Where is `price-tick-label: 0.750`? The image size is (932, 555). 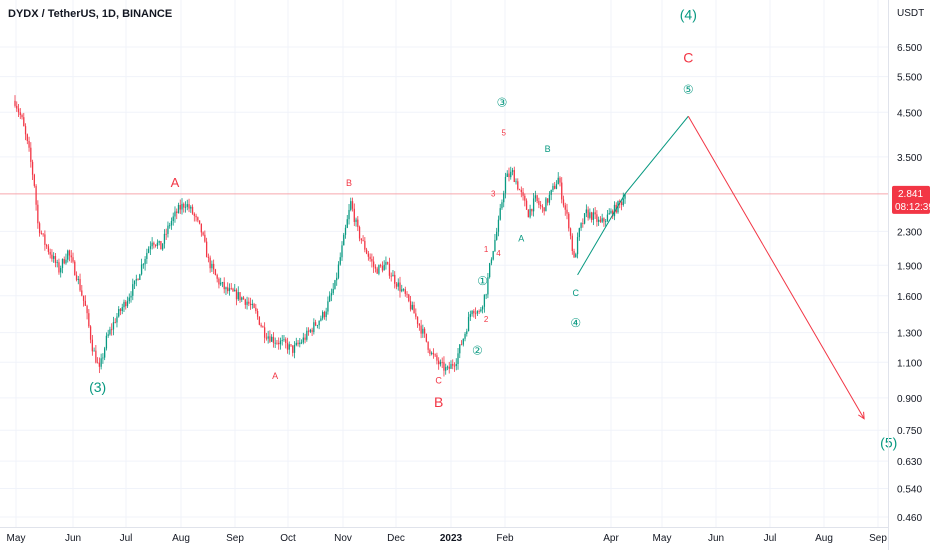
price-tick-label: 0.750 is located at coordinates (909, 431).